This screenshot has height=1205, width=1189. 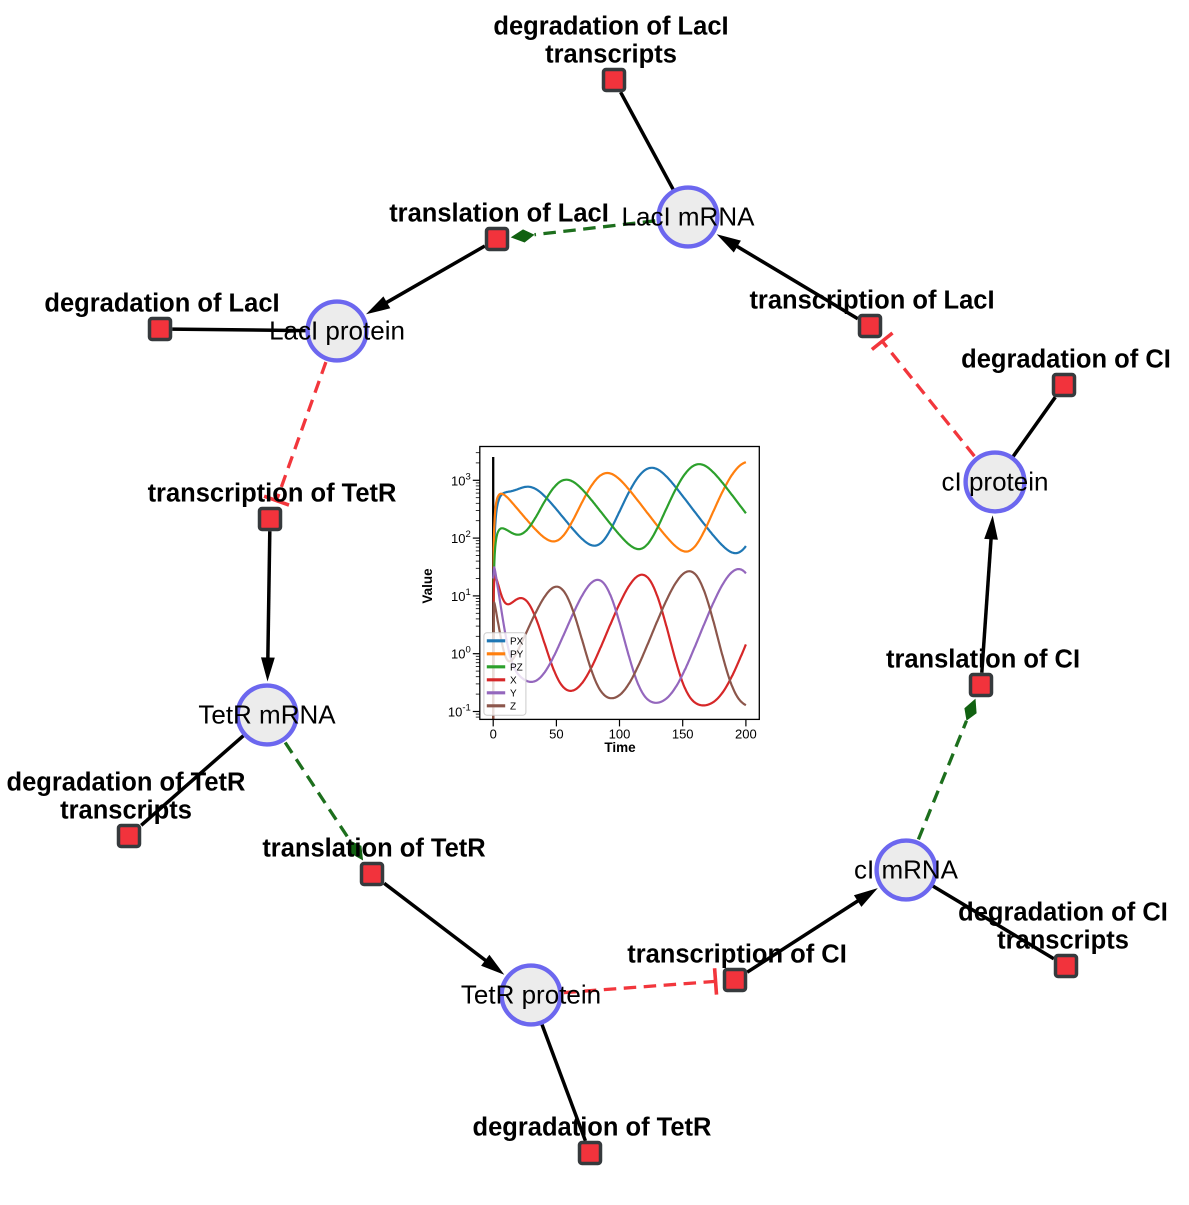 I want to click on svg-text: cI mRNA, so click(x=906, y=869).